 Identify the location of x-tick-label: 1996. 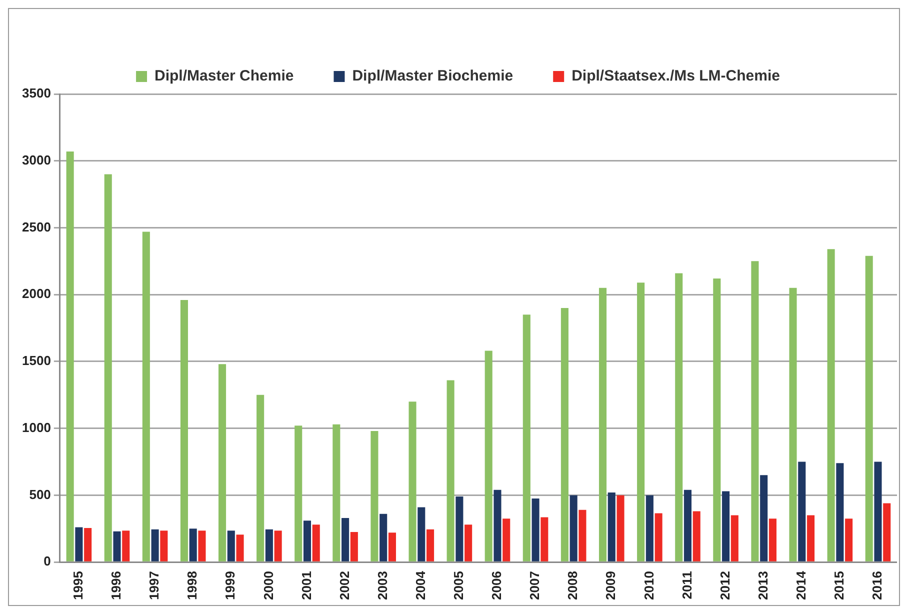
(116, 585).